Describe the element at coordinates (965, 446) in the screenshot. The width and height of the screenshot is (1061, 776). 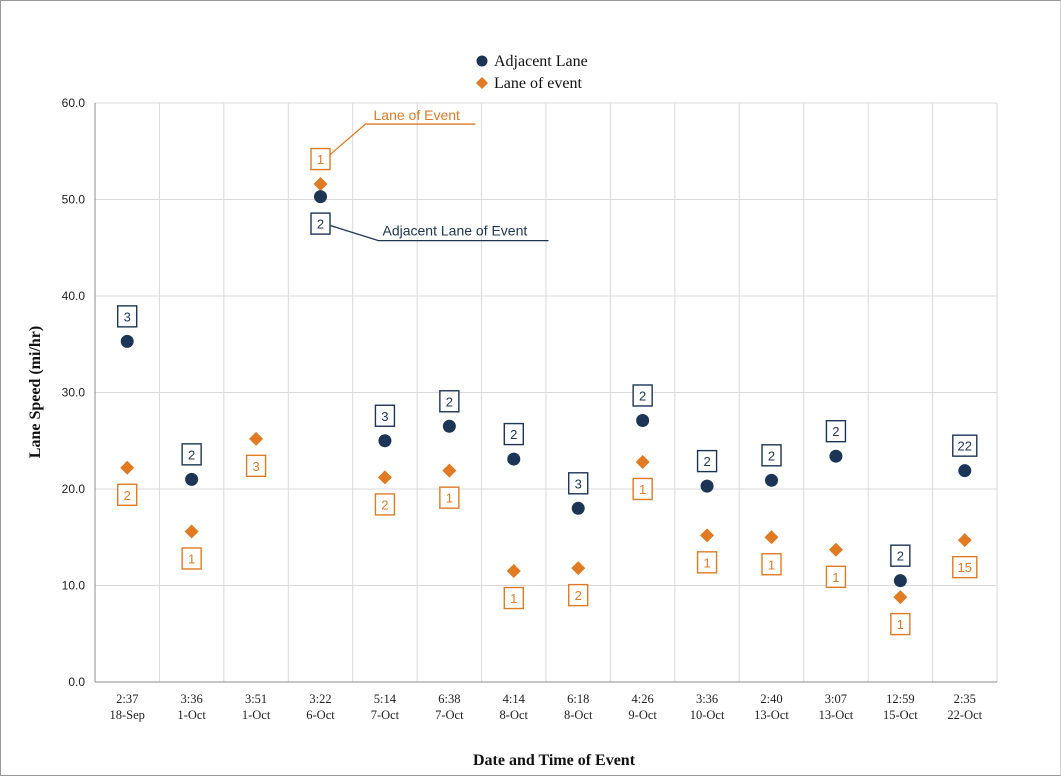
I see `data-label: 22` at that location.